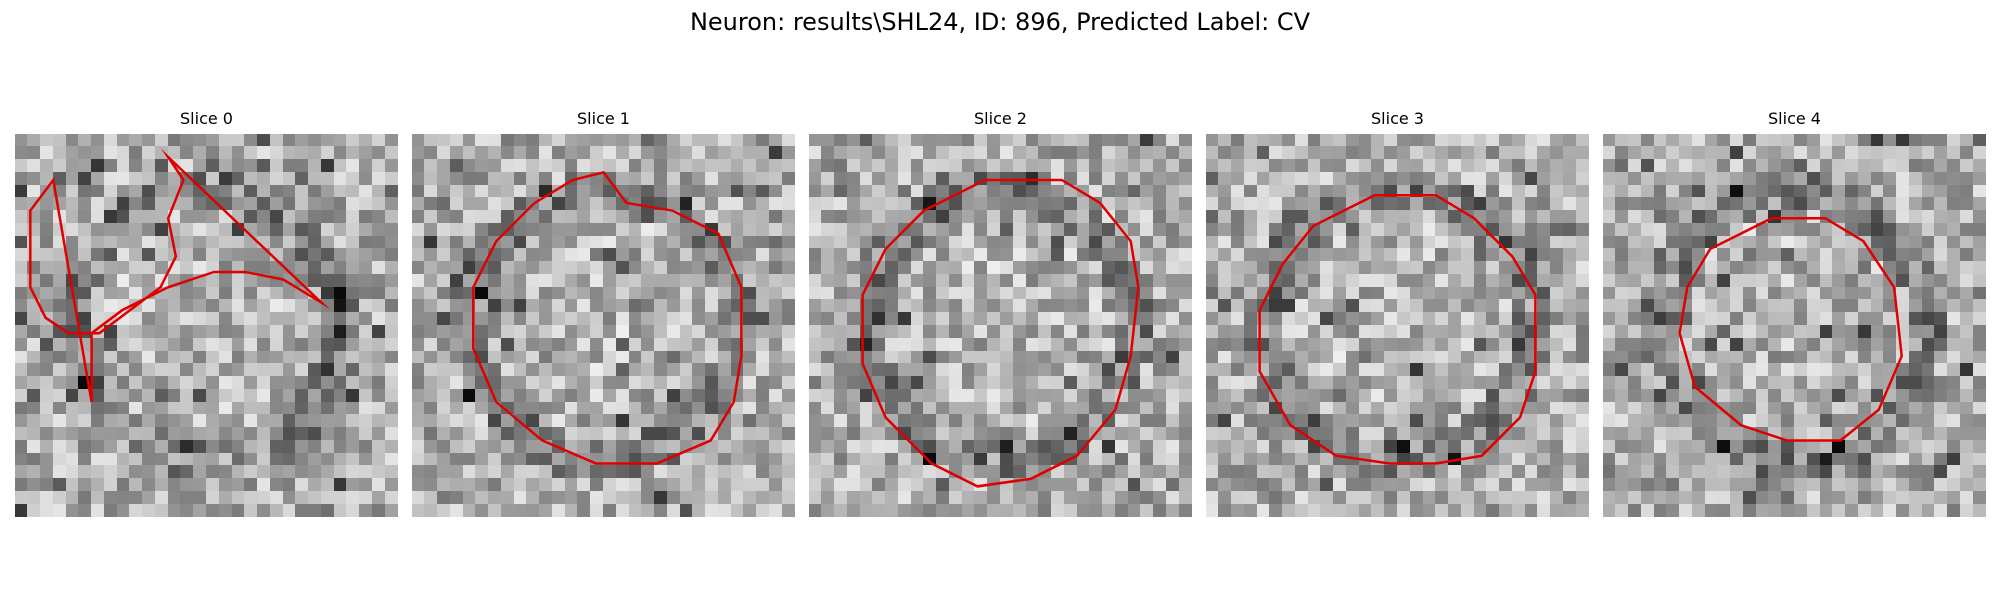  I want to click on slice-panel-0: Slice 0, so click(206, 312).